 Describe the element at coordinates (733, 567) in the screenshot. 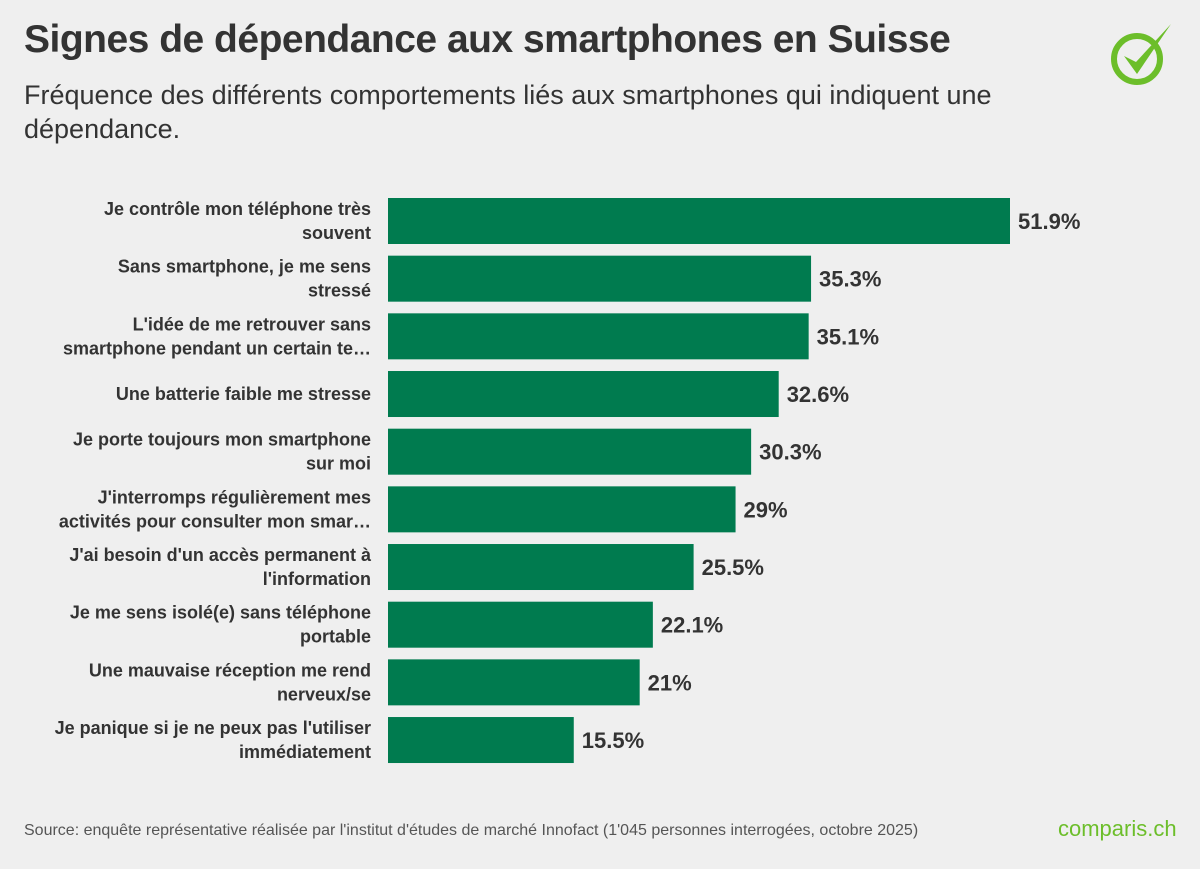

I see `value-label: 25.5%` at that location.